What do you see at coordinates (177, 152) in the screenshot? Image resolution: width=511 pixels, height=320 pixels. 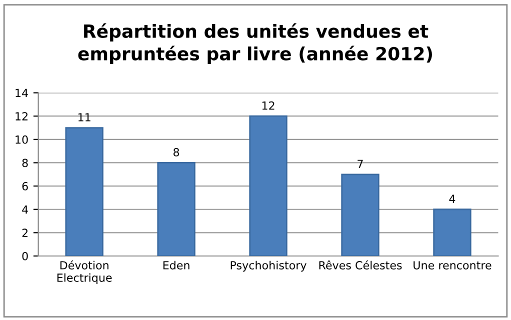 I see `data-label: 8` at bounding box center [177, 152].